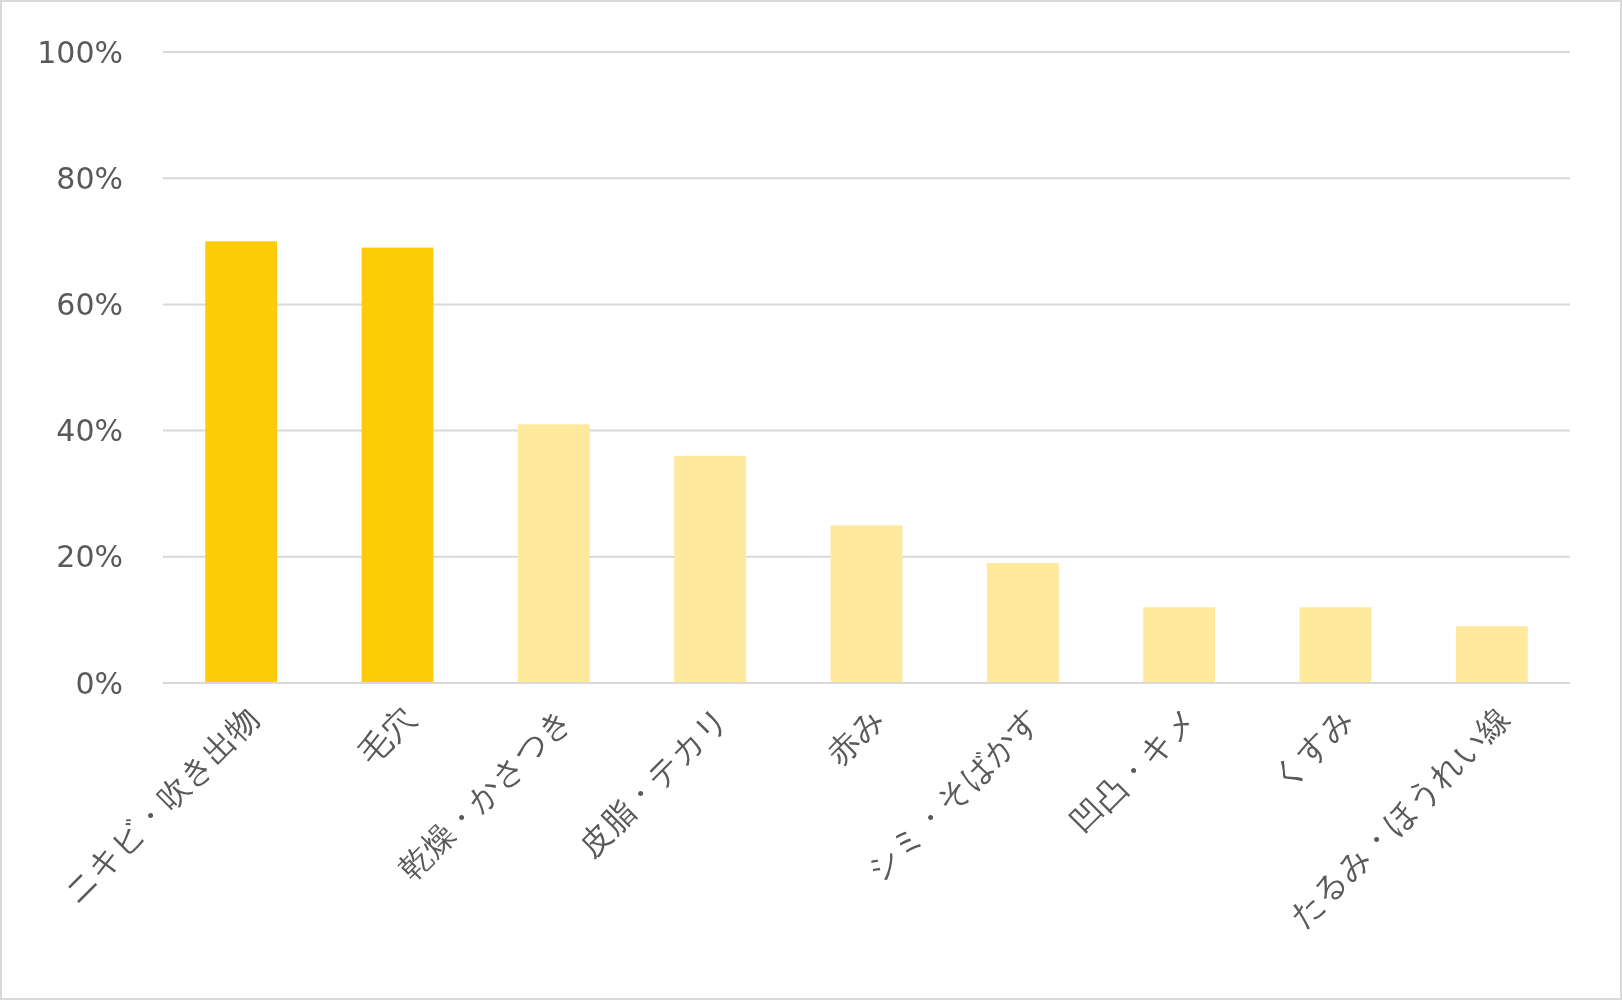 The height and width of the screenshot is (1000, 1622). I want to click on x-tick-label: ニキビ・吹き出物, so click(161, 805).